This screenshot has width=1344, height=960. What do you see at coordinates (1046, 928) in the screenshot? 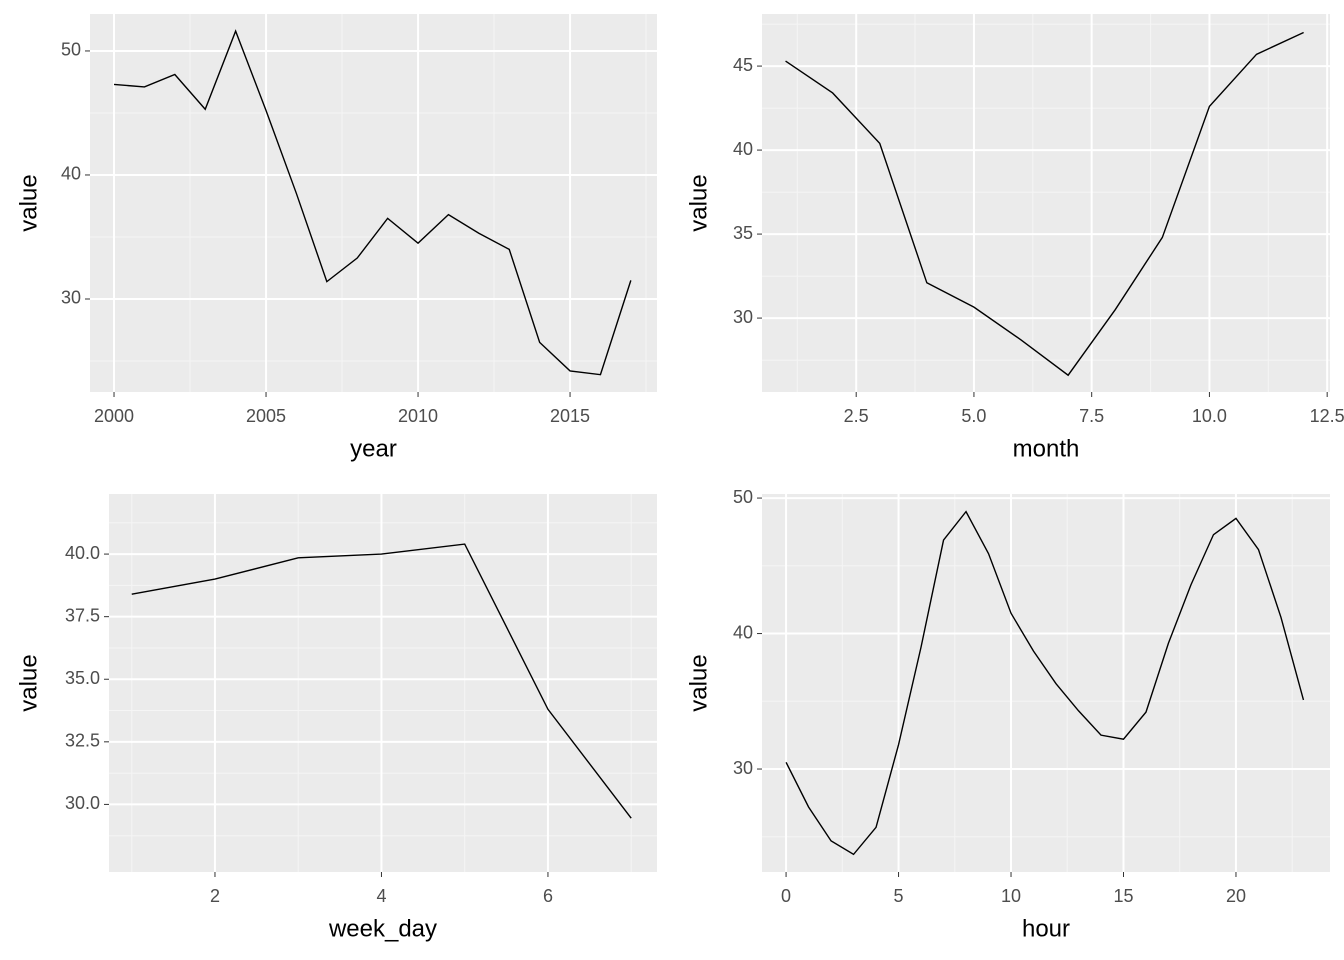
I see `x-axis-title: hour` at bounding box center [1046, 928].